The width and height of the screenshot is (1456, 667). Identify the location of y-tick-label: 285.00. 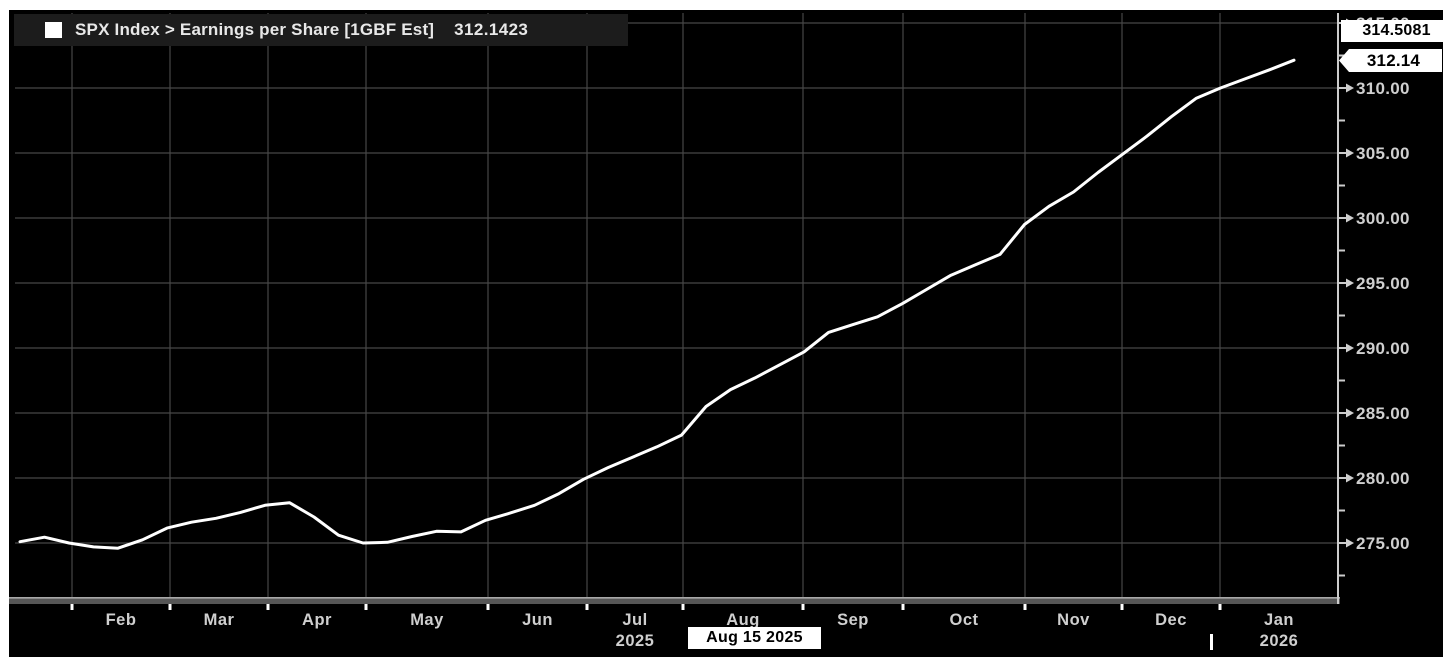
(1383, 413).